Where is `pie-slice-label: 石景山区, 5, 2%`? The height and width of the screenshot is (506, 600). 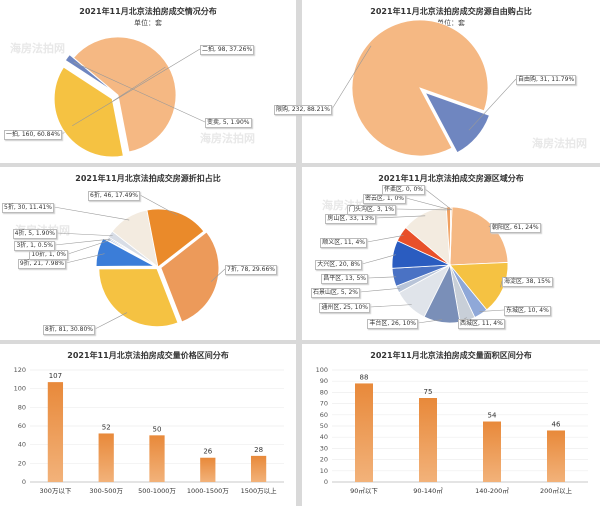 pie-slice-label: 石景山区, 5, 2% is located at coordinates (335, 293).